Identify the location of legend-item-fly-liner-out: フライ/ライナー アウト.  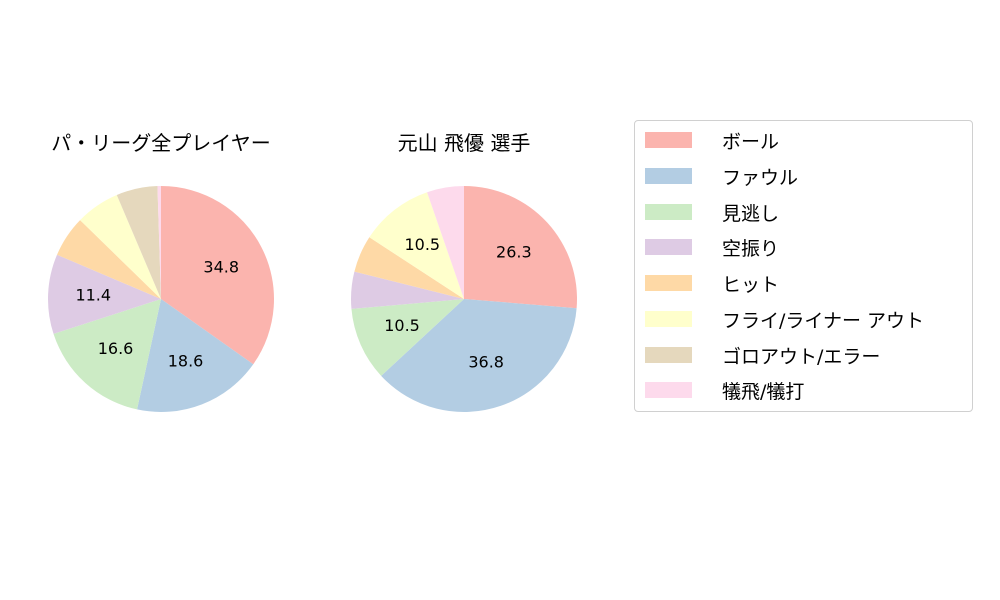
(784, 320).